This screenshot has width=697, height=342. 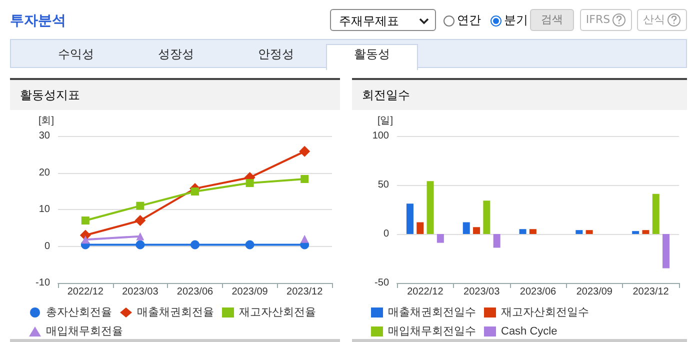 What do you see at coordinates (43, 283) in the screenshot?
I see `y-tick-label: -10` at bounding box center [43, 283].